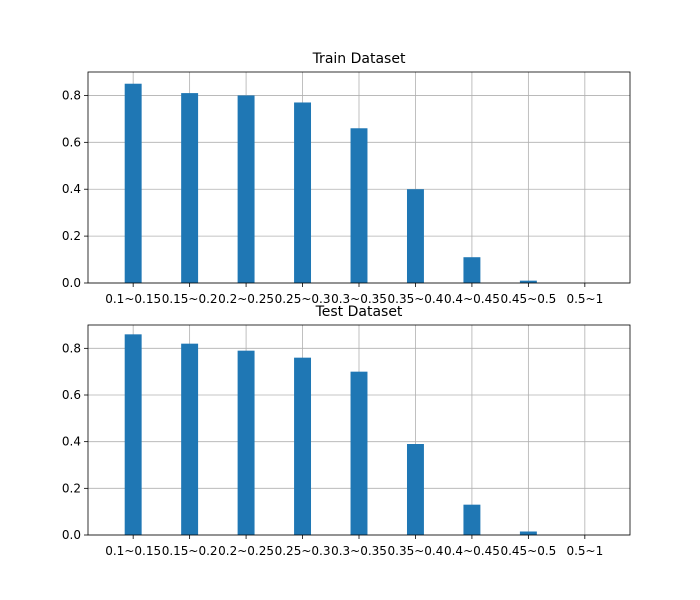 This screenshot has height=600, width=700. Describe the element at coordinates (359, 59) in the screenshot. I see `chart-title: Train Dataset` at that location.